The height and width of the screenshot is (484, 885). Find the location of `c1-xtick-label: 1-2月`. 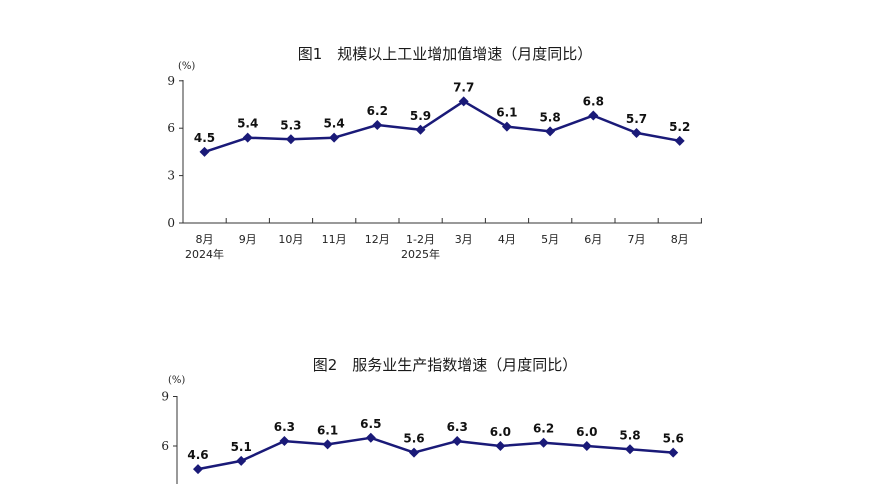

c1-xtick-label: 1-2月 is located at coordinates (420, 239).